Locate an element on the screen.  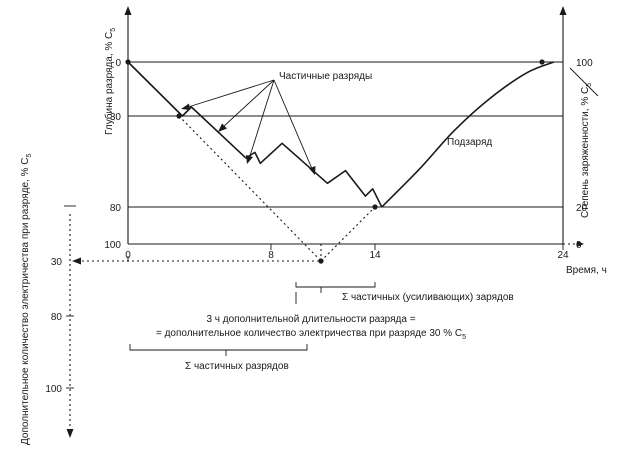
brace-partial-charges is located at coordinates (335, 285).